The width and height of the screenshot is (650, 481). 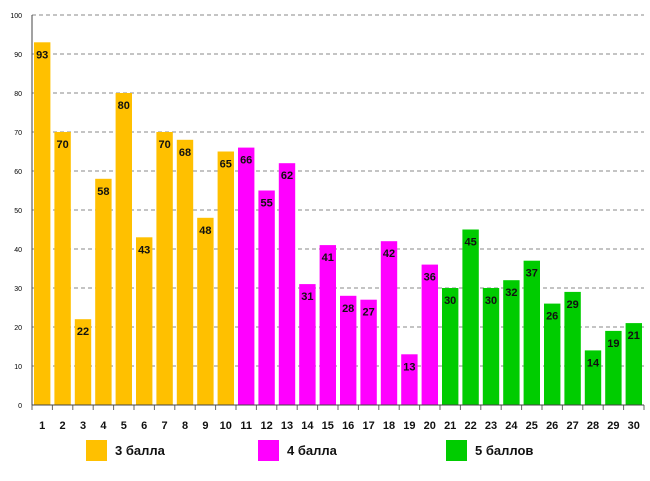 What do you see at coordinates (389, 426) in the screenshot?
I see `x-tick-label: 18` at bounding box center [389, 426].